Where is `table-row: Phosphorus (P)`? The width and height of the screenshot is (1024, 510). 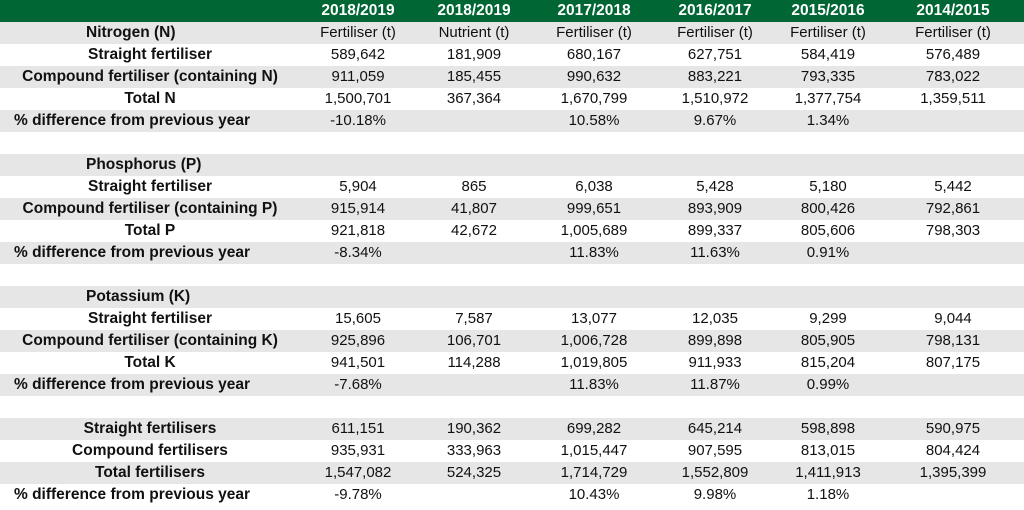
table-row: Phosphorus (P) is located at coordinates (512, 165).